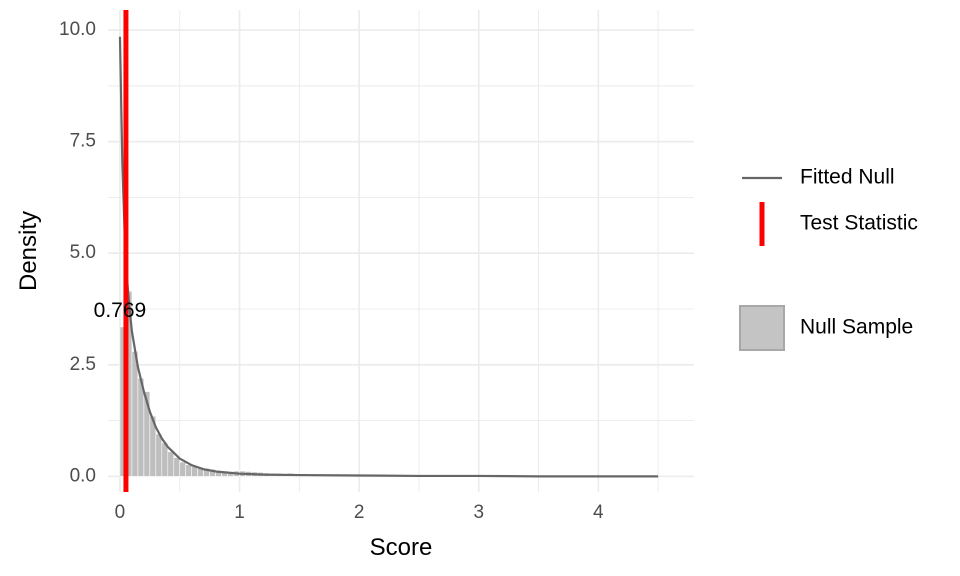 This screenshot has height=576, width=960. Describe the element at coordinates (83, 475) in the screenshot. I see `y-tick-label: 0.0` at that location.